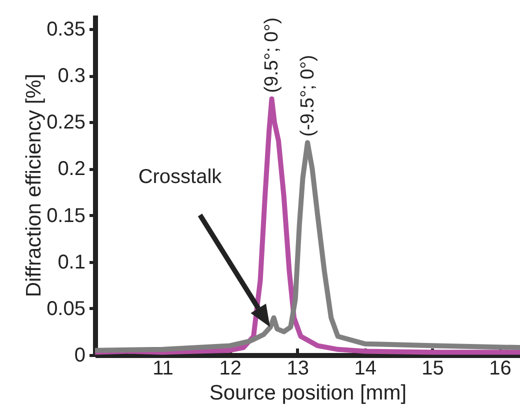 This screenshot has height=416, width=520. Describe the element at coordinates (433, 369) in the screenshot. I see `x-tick-label: 15` at that location.